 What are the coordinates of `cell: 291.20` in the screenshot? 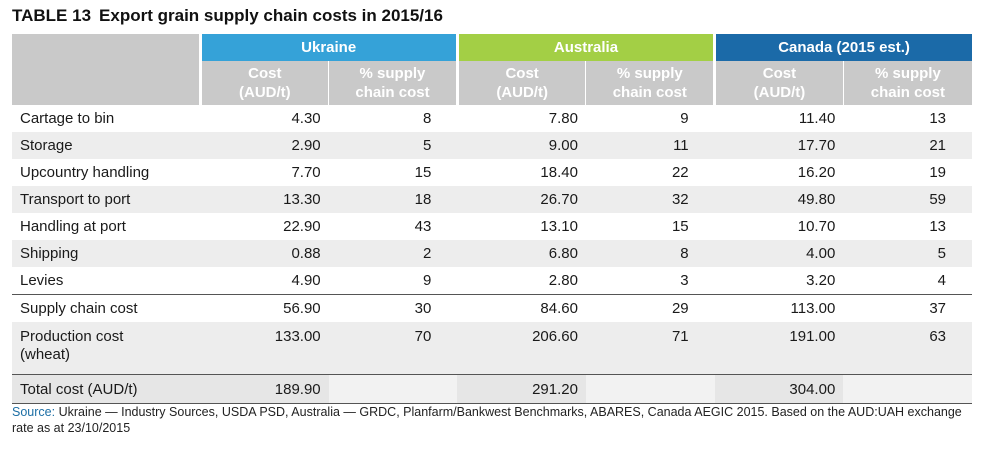 It's located at (521, 389).